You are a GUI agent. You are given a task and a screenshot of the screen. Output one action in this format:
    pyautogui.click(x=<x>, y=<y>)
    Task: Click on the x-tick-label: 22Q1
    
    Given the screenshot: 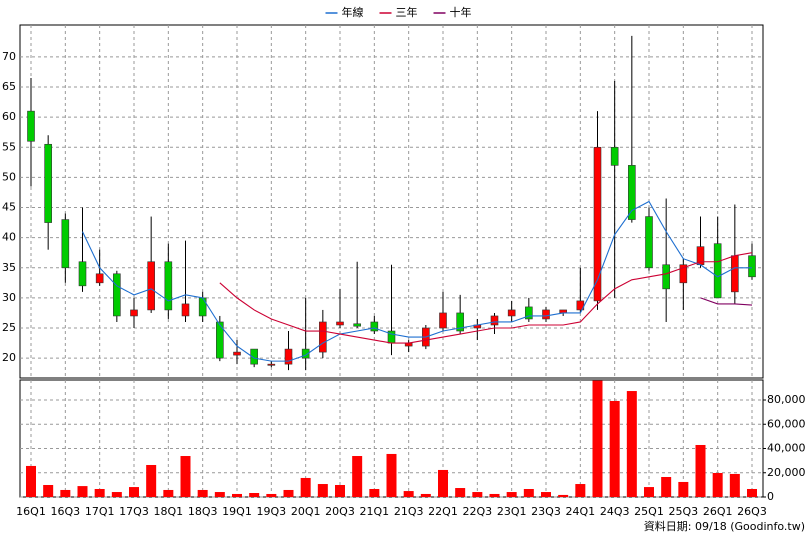 What is the action you would take?
    pyautogui.click(x=443, y=511)
    